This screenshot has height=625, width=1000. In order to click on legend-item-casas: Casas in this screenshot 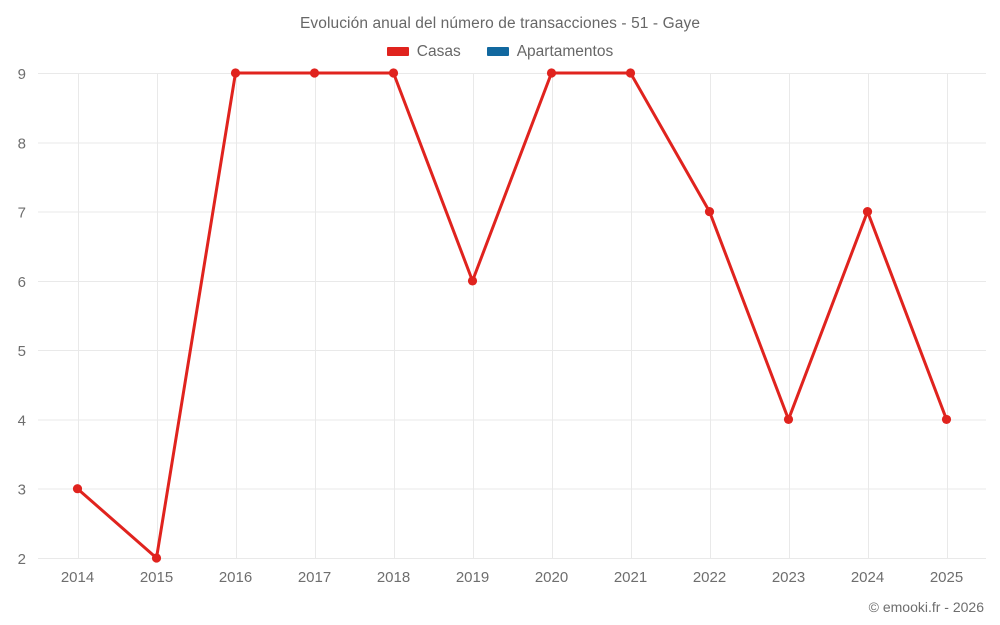, I will do `click(423, 51)`.